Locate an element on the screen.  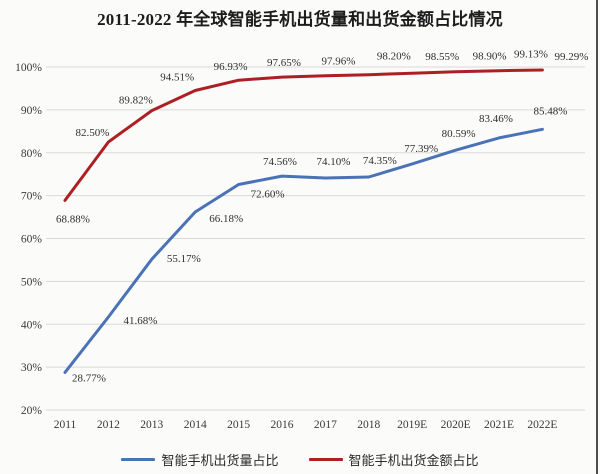
x-tick-label: 2014 is located at coordinates (195, 425).